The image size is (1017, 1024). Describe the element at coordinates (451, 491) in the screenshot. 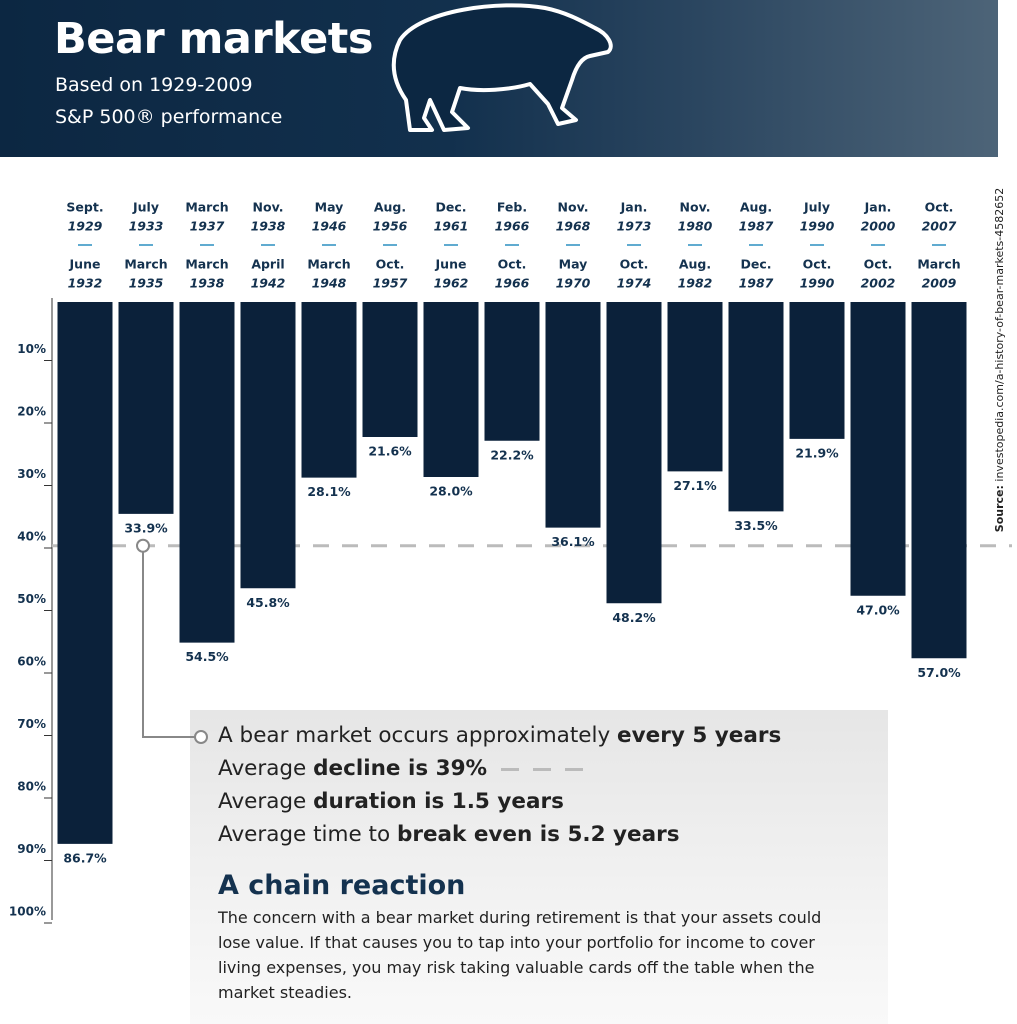

I see `value-label: 28.0%` at that location.